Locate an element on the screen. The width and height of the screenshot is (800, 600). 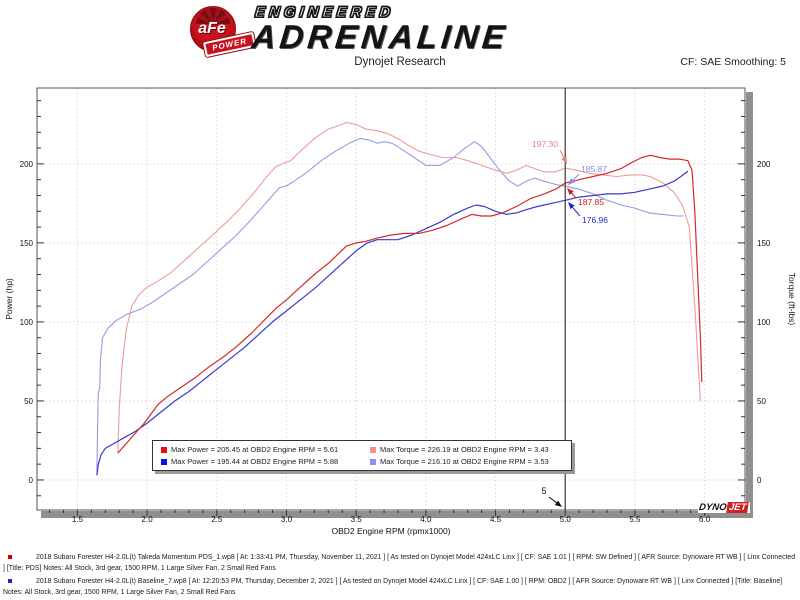
cursor-annotation: 185.87 is located at coordinates (594, 169).